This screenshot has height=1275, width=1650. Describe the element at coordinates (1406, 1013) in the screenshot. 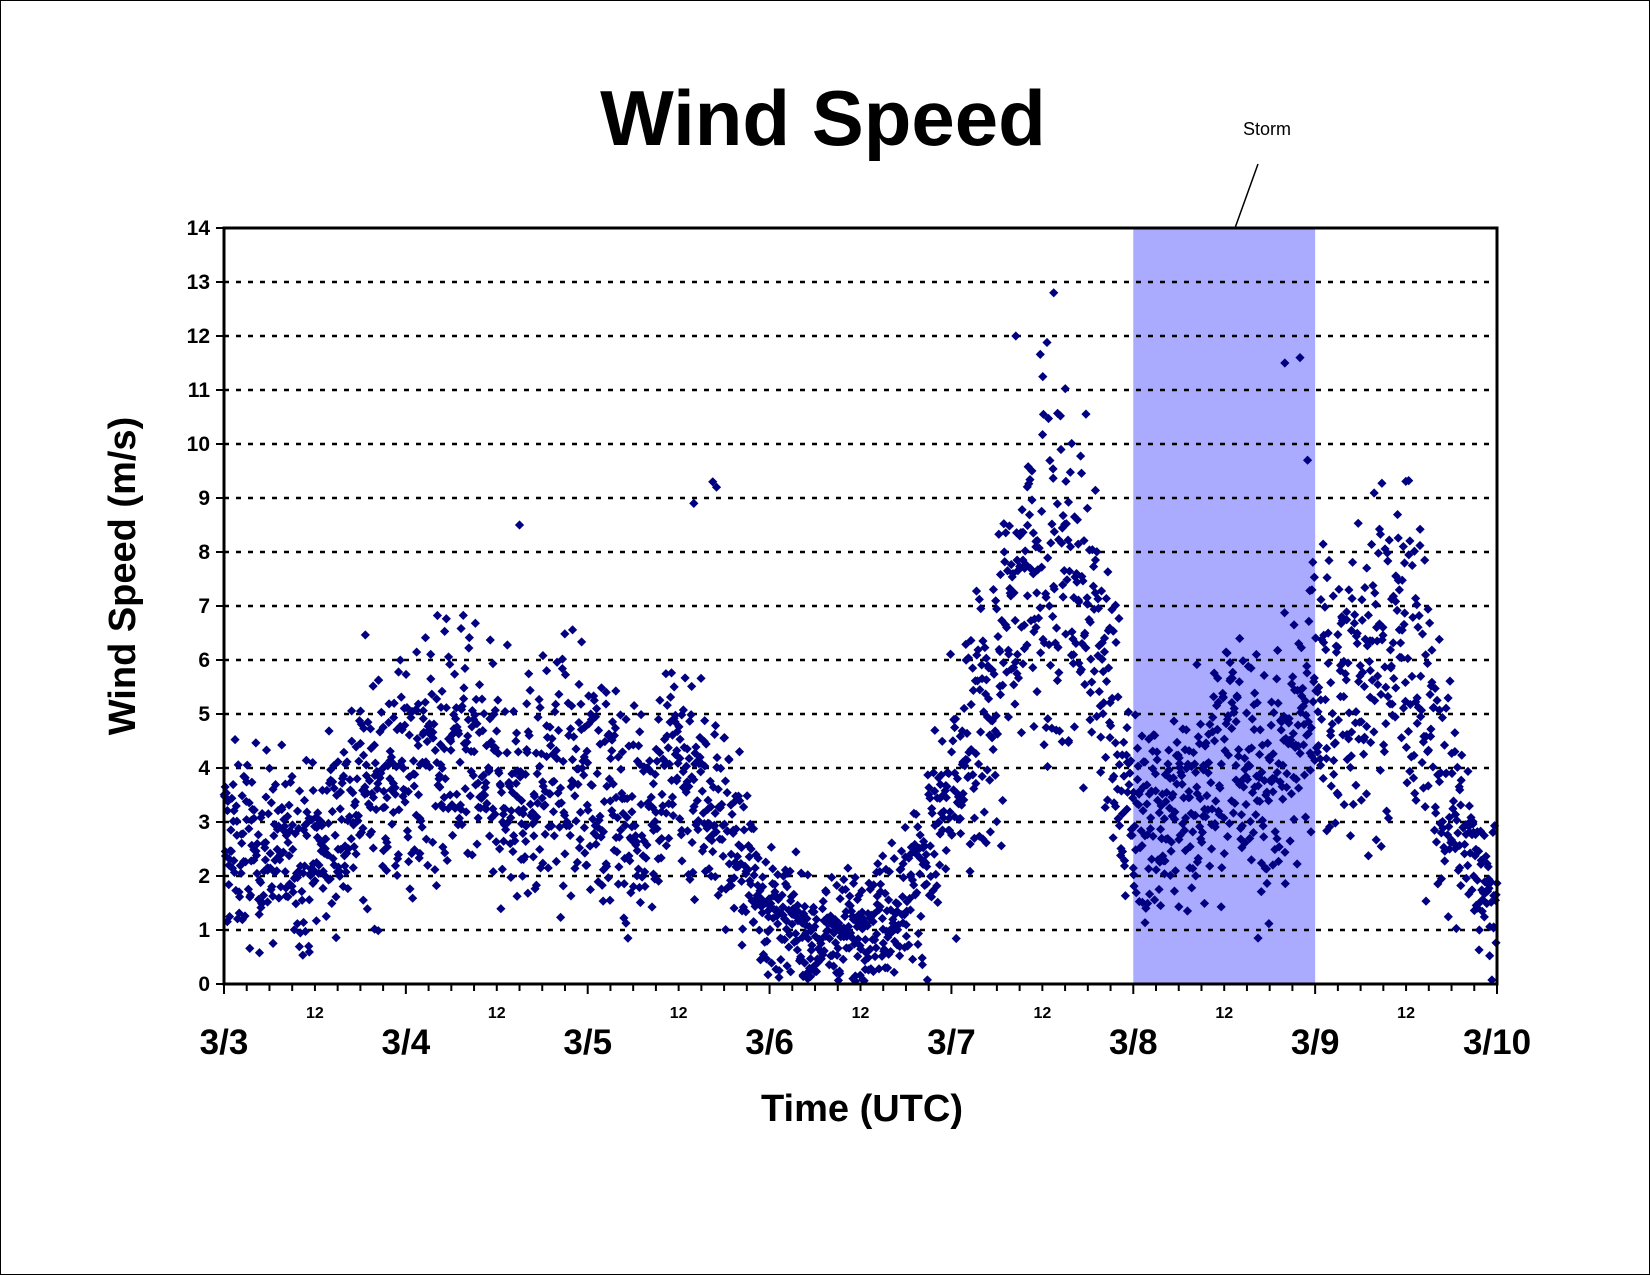

I see `x-hour-label: 12` at that location.